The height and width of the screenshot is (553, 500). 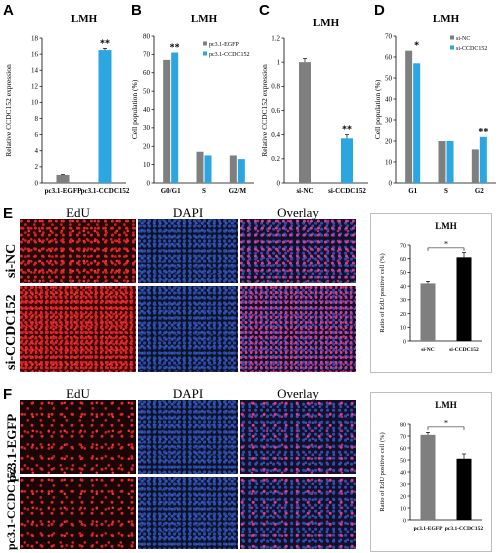 What do you see at coordinates (8, 10) in the screenshot?
I see `panel-letter-a: A` at bounding box center [8, 10].